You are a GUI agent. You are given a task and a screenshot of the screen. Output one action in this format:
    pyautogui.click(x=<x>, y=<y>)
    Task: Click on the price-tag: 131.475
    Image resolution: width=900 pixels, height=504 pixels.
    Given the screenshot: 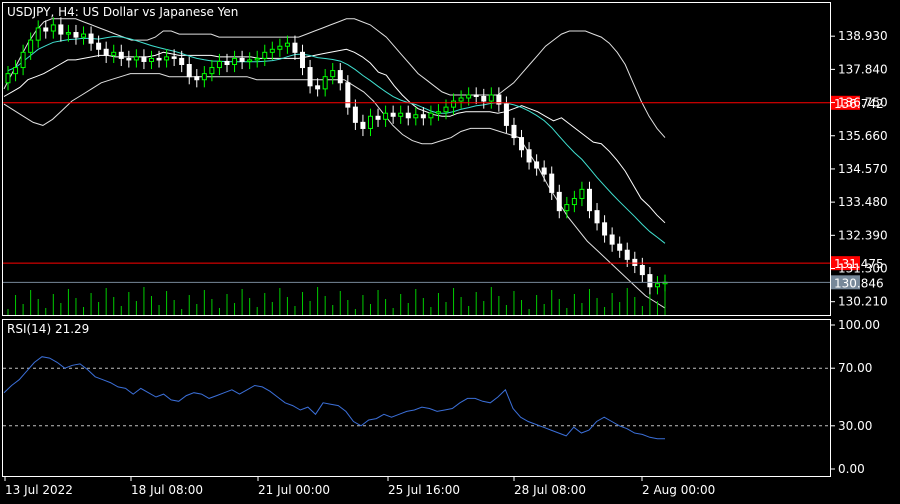 What is the action you would take?
    pyautogui.click(x=857, y=263)
    